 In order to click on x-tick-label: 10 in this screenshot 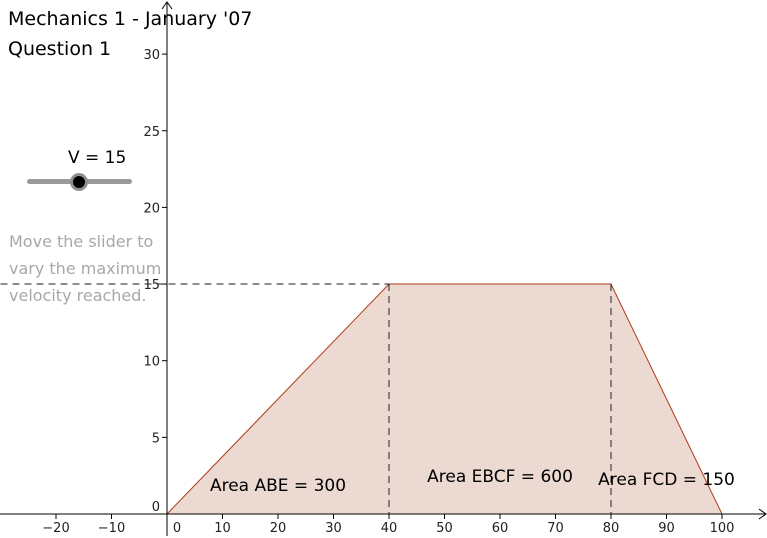, I will do `click(222, 528)`.